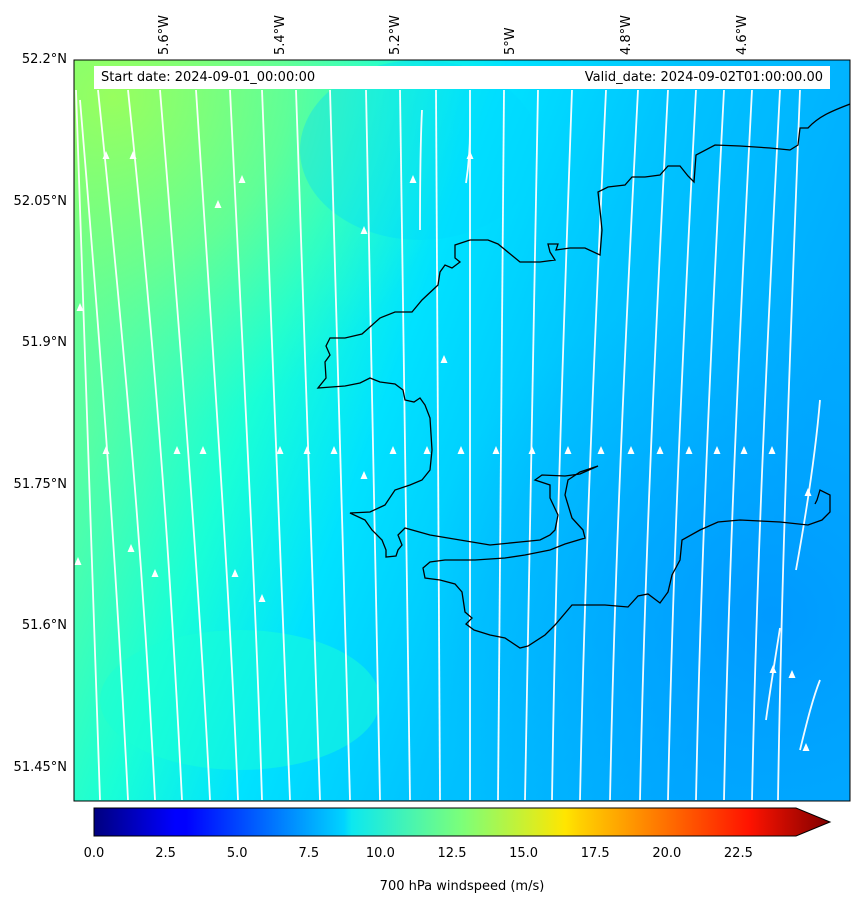  Describe the element at coordinates (380, 853) in the screenshot. I see `colorbar-tick: 10.0` at that location.